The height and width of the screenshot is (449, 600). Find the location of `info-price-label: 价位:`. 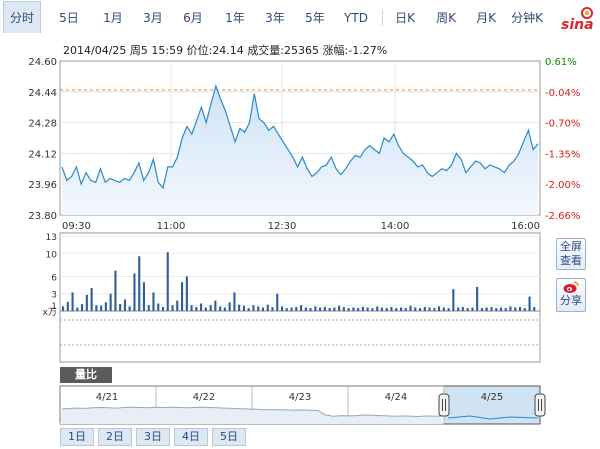

info-price-label: 价位: is located at coordinates (199, 50).